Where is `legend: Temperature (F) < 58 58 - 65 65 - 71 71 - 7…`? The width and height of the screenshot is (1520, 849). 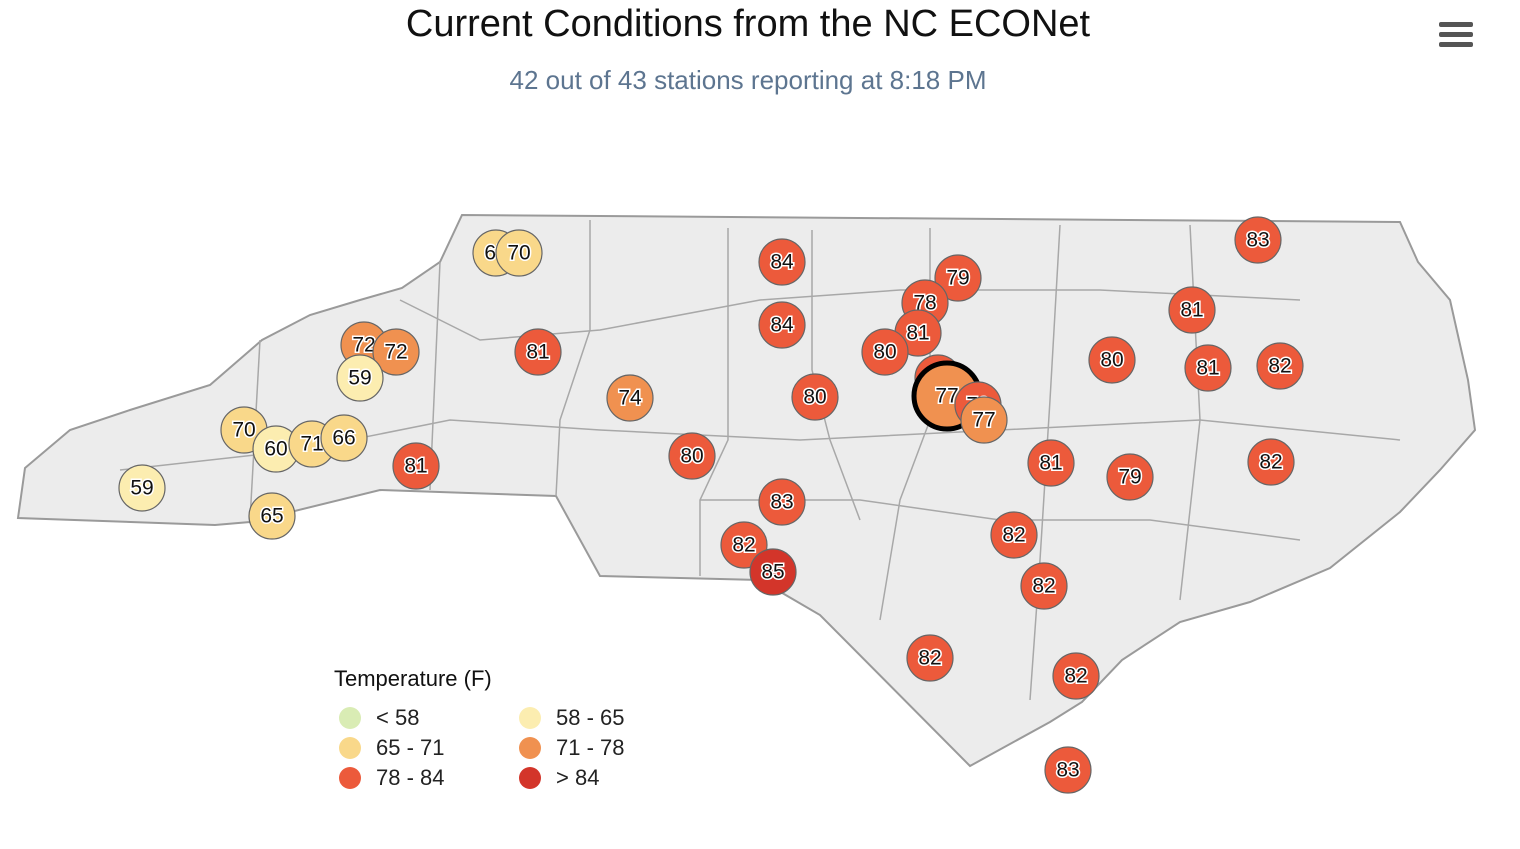
legend: Temperature (F) < 58 58 - 65 65 - 71 71 - 7… is located at coordinates (479, 728).